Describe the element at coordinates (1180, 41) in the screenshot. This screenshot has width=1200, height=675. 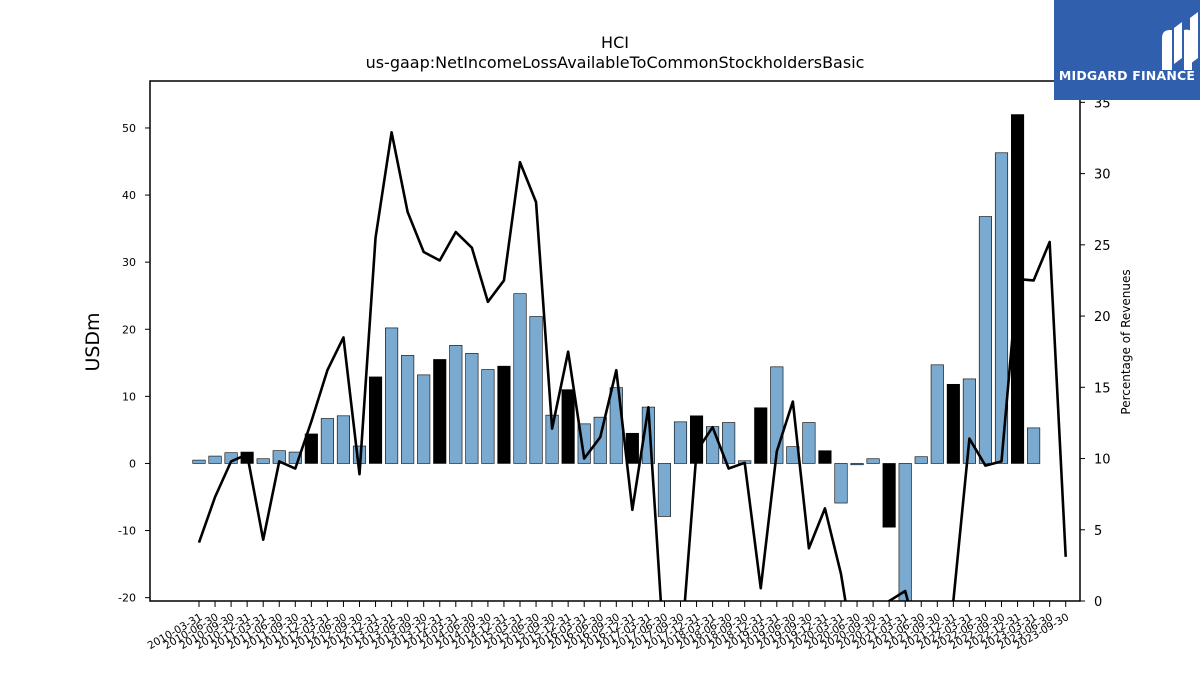
I see `logo-mark-icon` at that location.